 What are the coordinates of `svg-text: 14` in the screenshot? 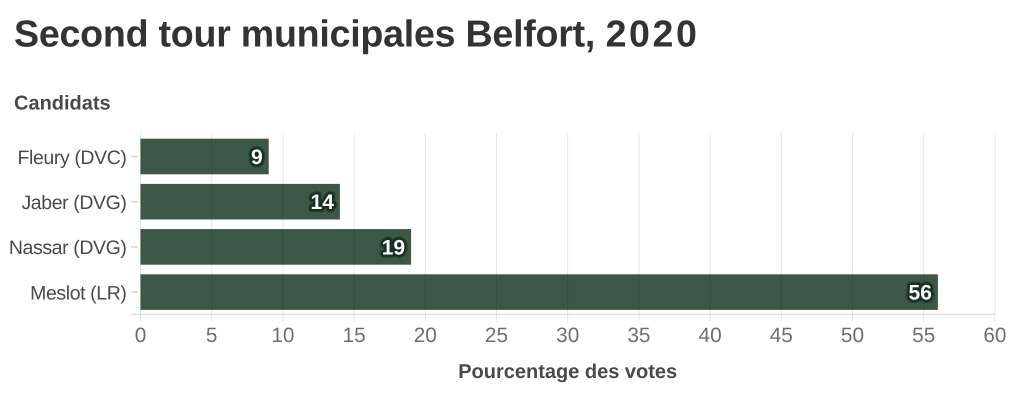 It's located at (323, 202).